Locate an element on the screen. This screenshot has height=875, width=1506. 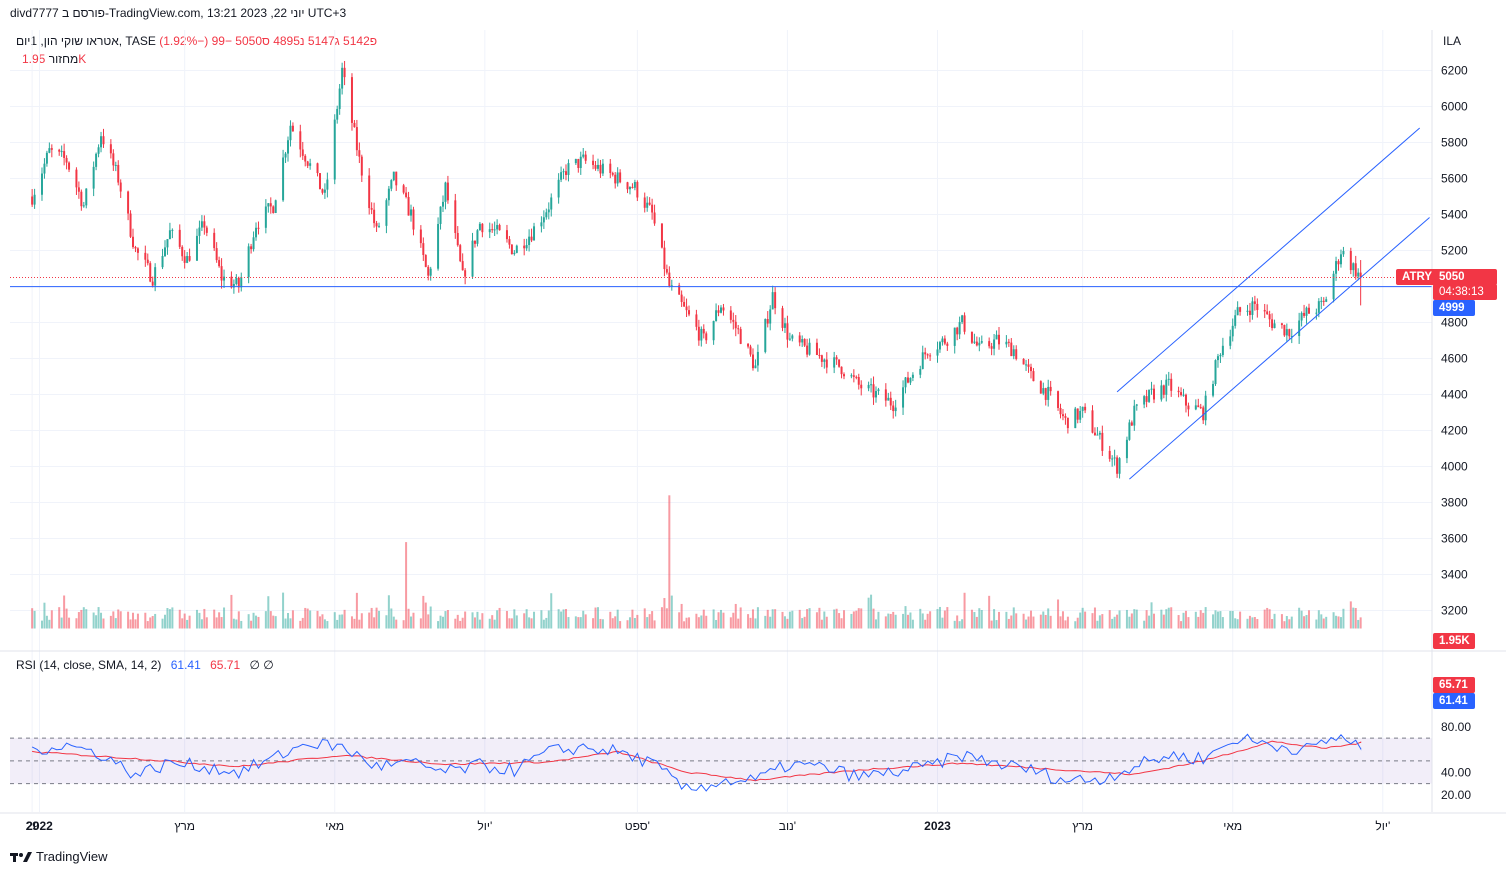
price-tick-label: 4800 is located at coordinates (1454, 323).